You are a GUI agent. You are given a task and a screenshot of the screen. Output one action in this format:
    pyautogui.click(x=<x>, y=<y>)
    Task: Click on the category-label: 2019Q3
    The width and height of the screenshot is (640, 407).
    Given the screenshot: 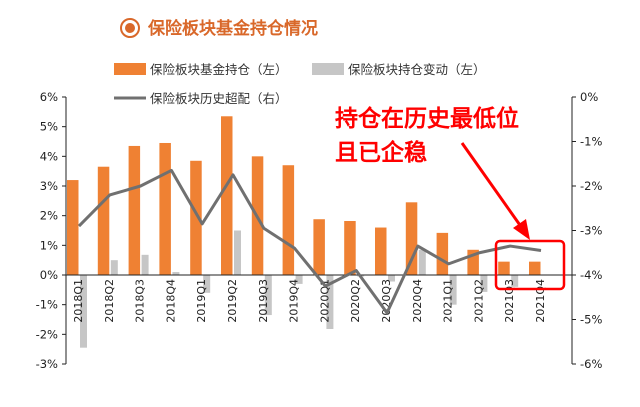 What is the action you would take?
    pyautogui.click(x=263, y=301)
    